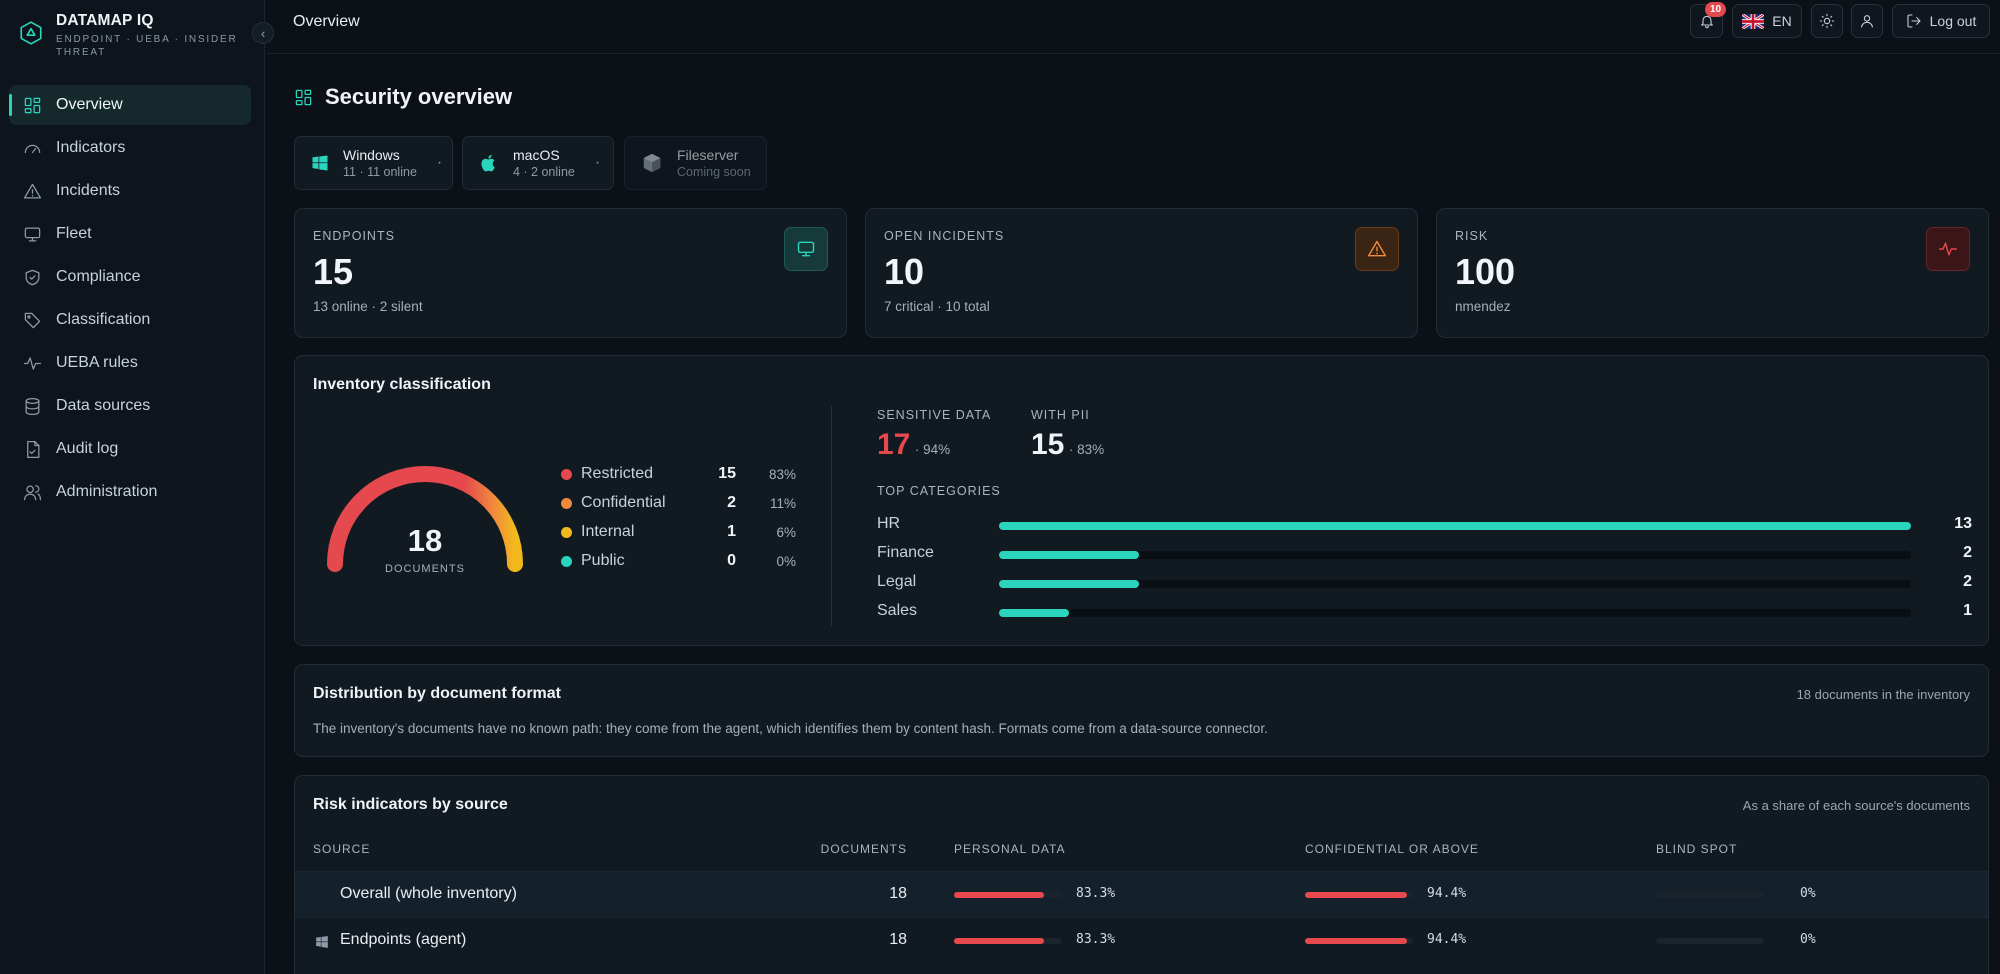  What do you see at coordinates (1067, 435) in the screenshot?
I see `pii-metric: WITH PII 15 · 83%` at bounding box center [1067, 435].